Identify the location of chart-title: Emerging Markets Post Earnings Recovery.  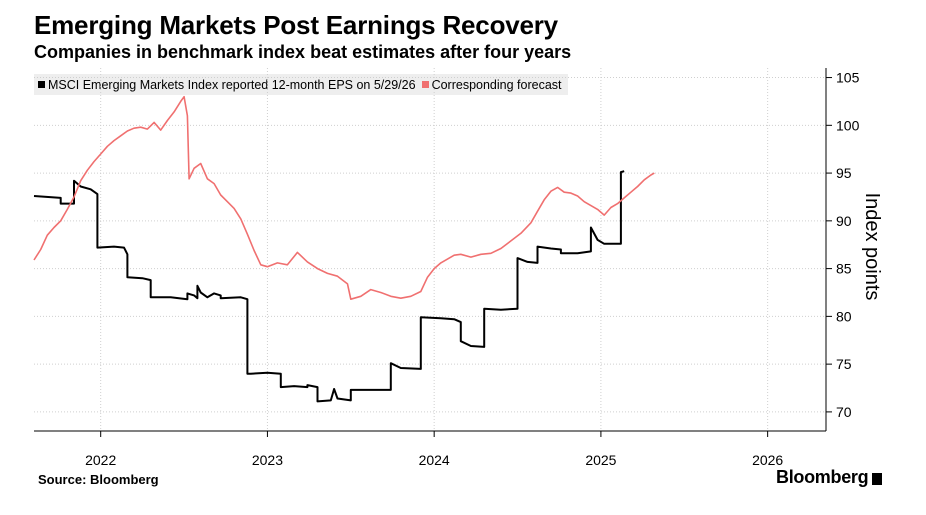
(296, 25).